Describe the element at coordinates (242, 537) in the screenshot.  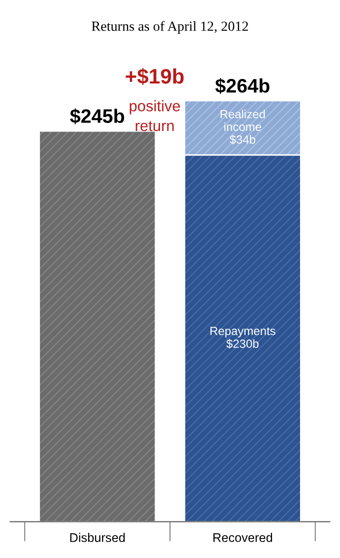
I see `x-tick-label: Recovered` at that location.